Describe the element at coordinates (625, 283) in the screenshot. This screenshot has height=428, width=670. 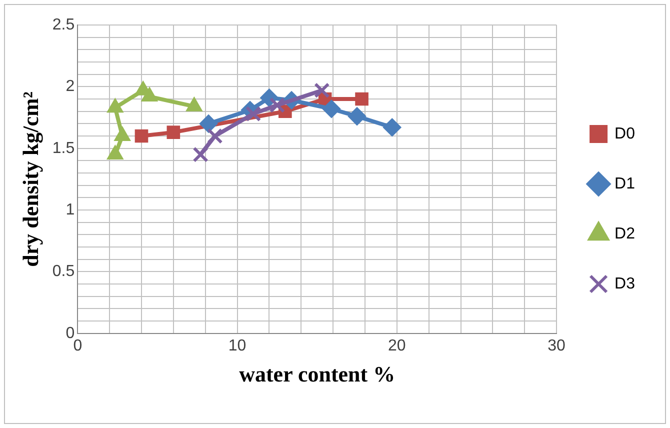
I see `legend-label: D3` at that location.